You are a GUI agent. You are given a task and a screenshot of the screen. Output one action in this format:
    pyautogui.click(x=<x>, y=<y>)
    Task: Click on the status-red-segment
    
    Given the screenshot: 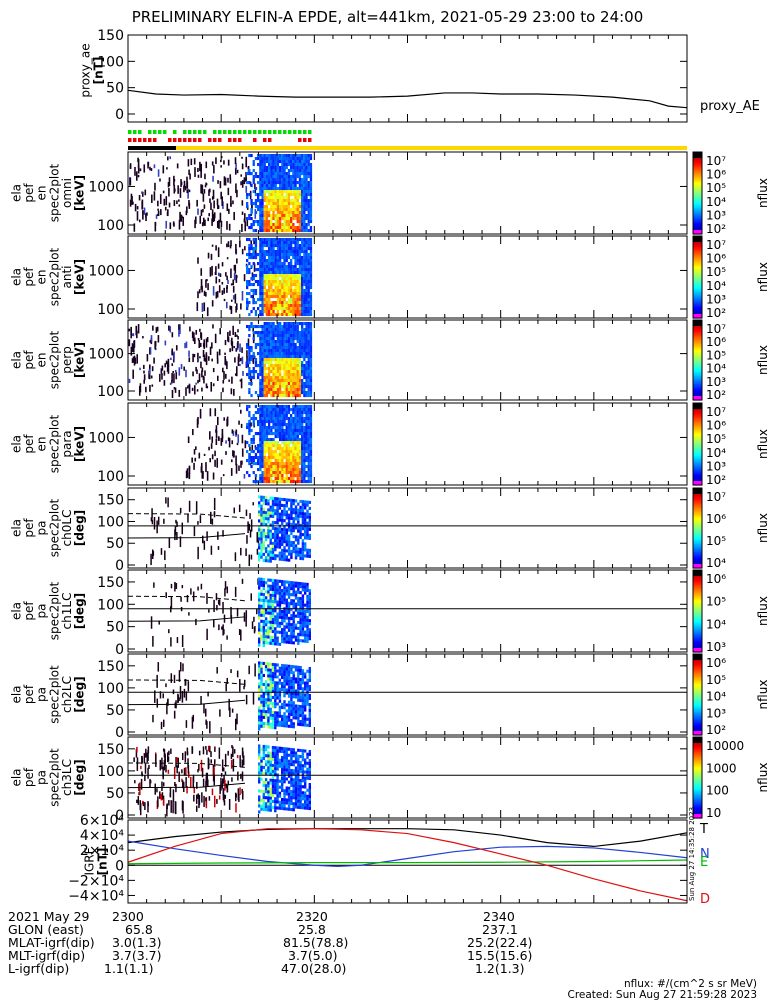 What is the action you would take?
    pyautogui.click(x=130, y=140)
    